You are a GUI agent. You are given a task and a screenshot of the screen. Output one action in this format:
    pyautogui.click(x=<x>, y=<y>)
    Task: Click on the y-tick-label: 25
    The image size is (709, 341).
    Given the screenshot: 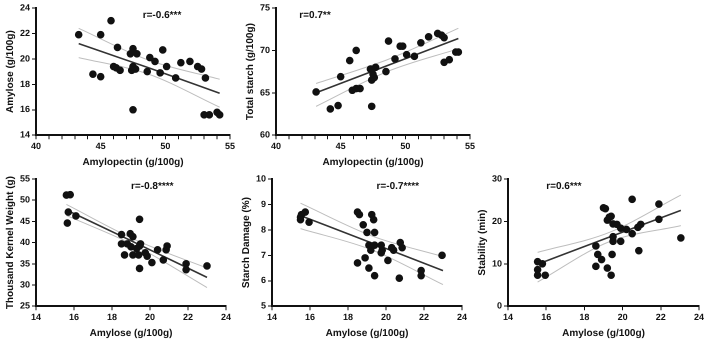 What is the action you would take?
    pyautogui.click(x=25, y=305)
    